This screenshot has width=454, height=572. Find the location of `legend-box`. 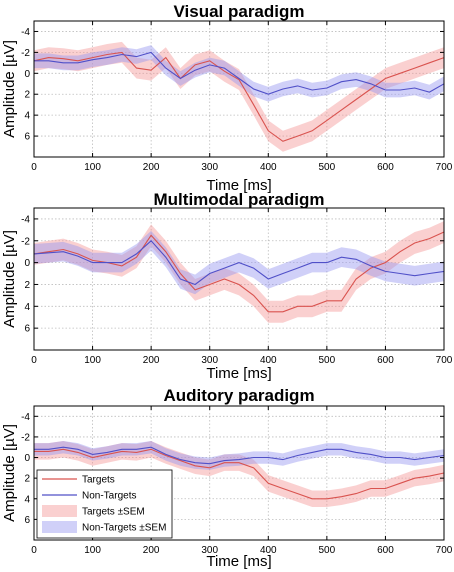

legend-box is located at coordinates (104, 504).